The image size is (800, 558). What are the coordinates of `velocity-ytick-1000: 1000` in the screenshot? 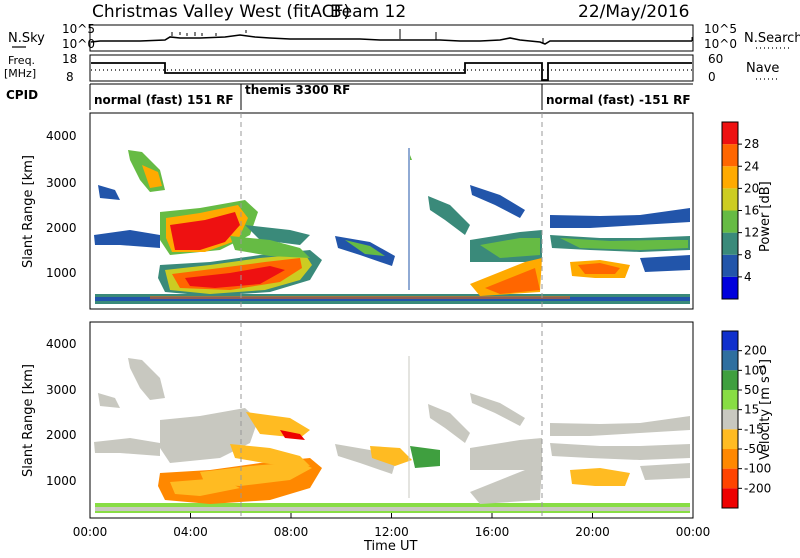 It's located at (61, 481).